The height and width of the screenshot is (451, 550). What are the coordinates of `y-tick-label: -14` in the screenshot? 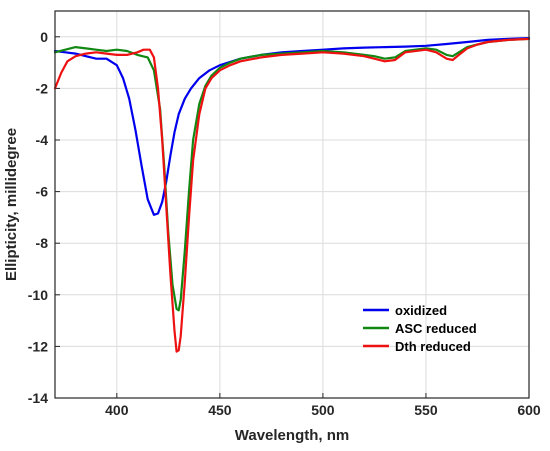 It's located at (38, 398).